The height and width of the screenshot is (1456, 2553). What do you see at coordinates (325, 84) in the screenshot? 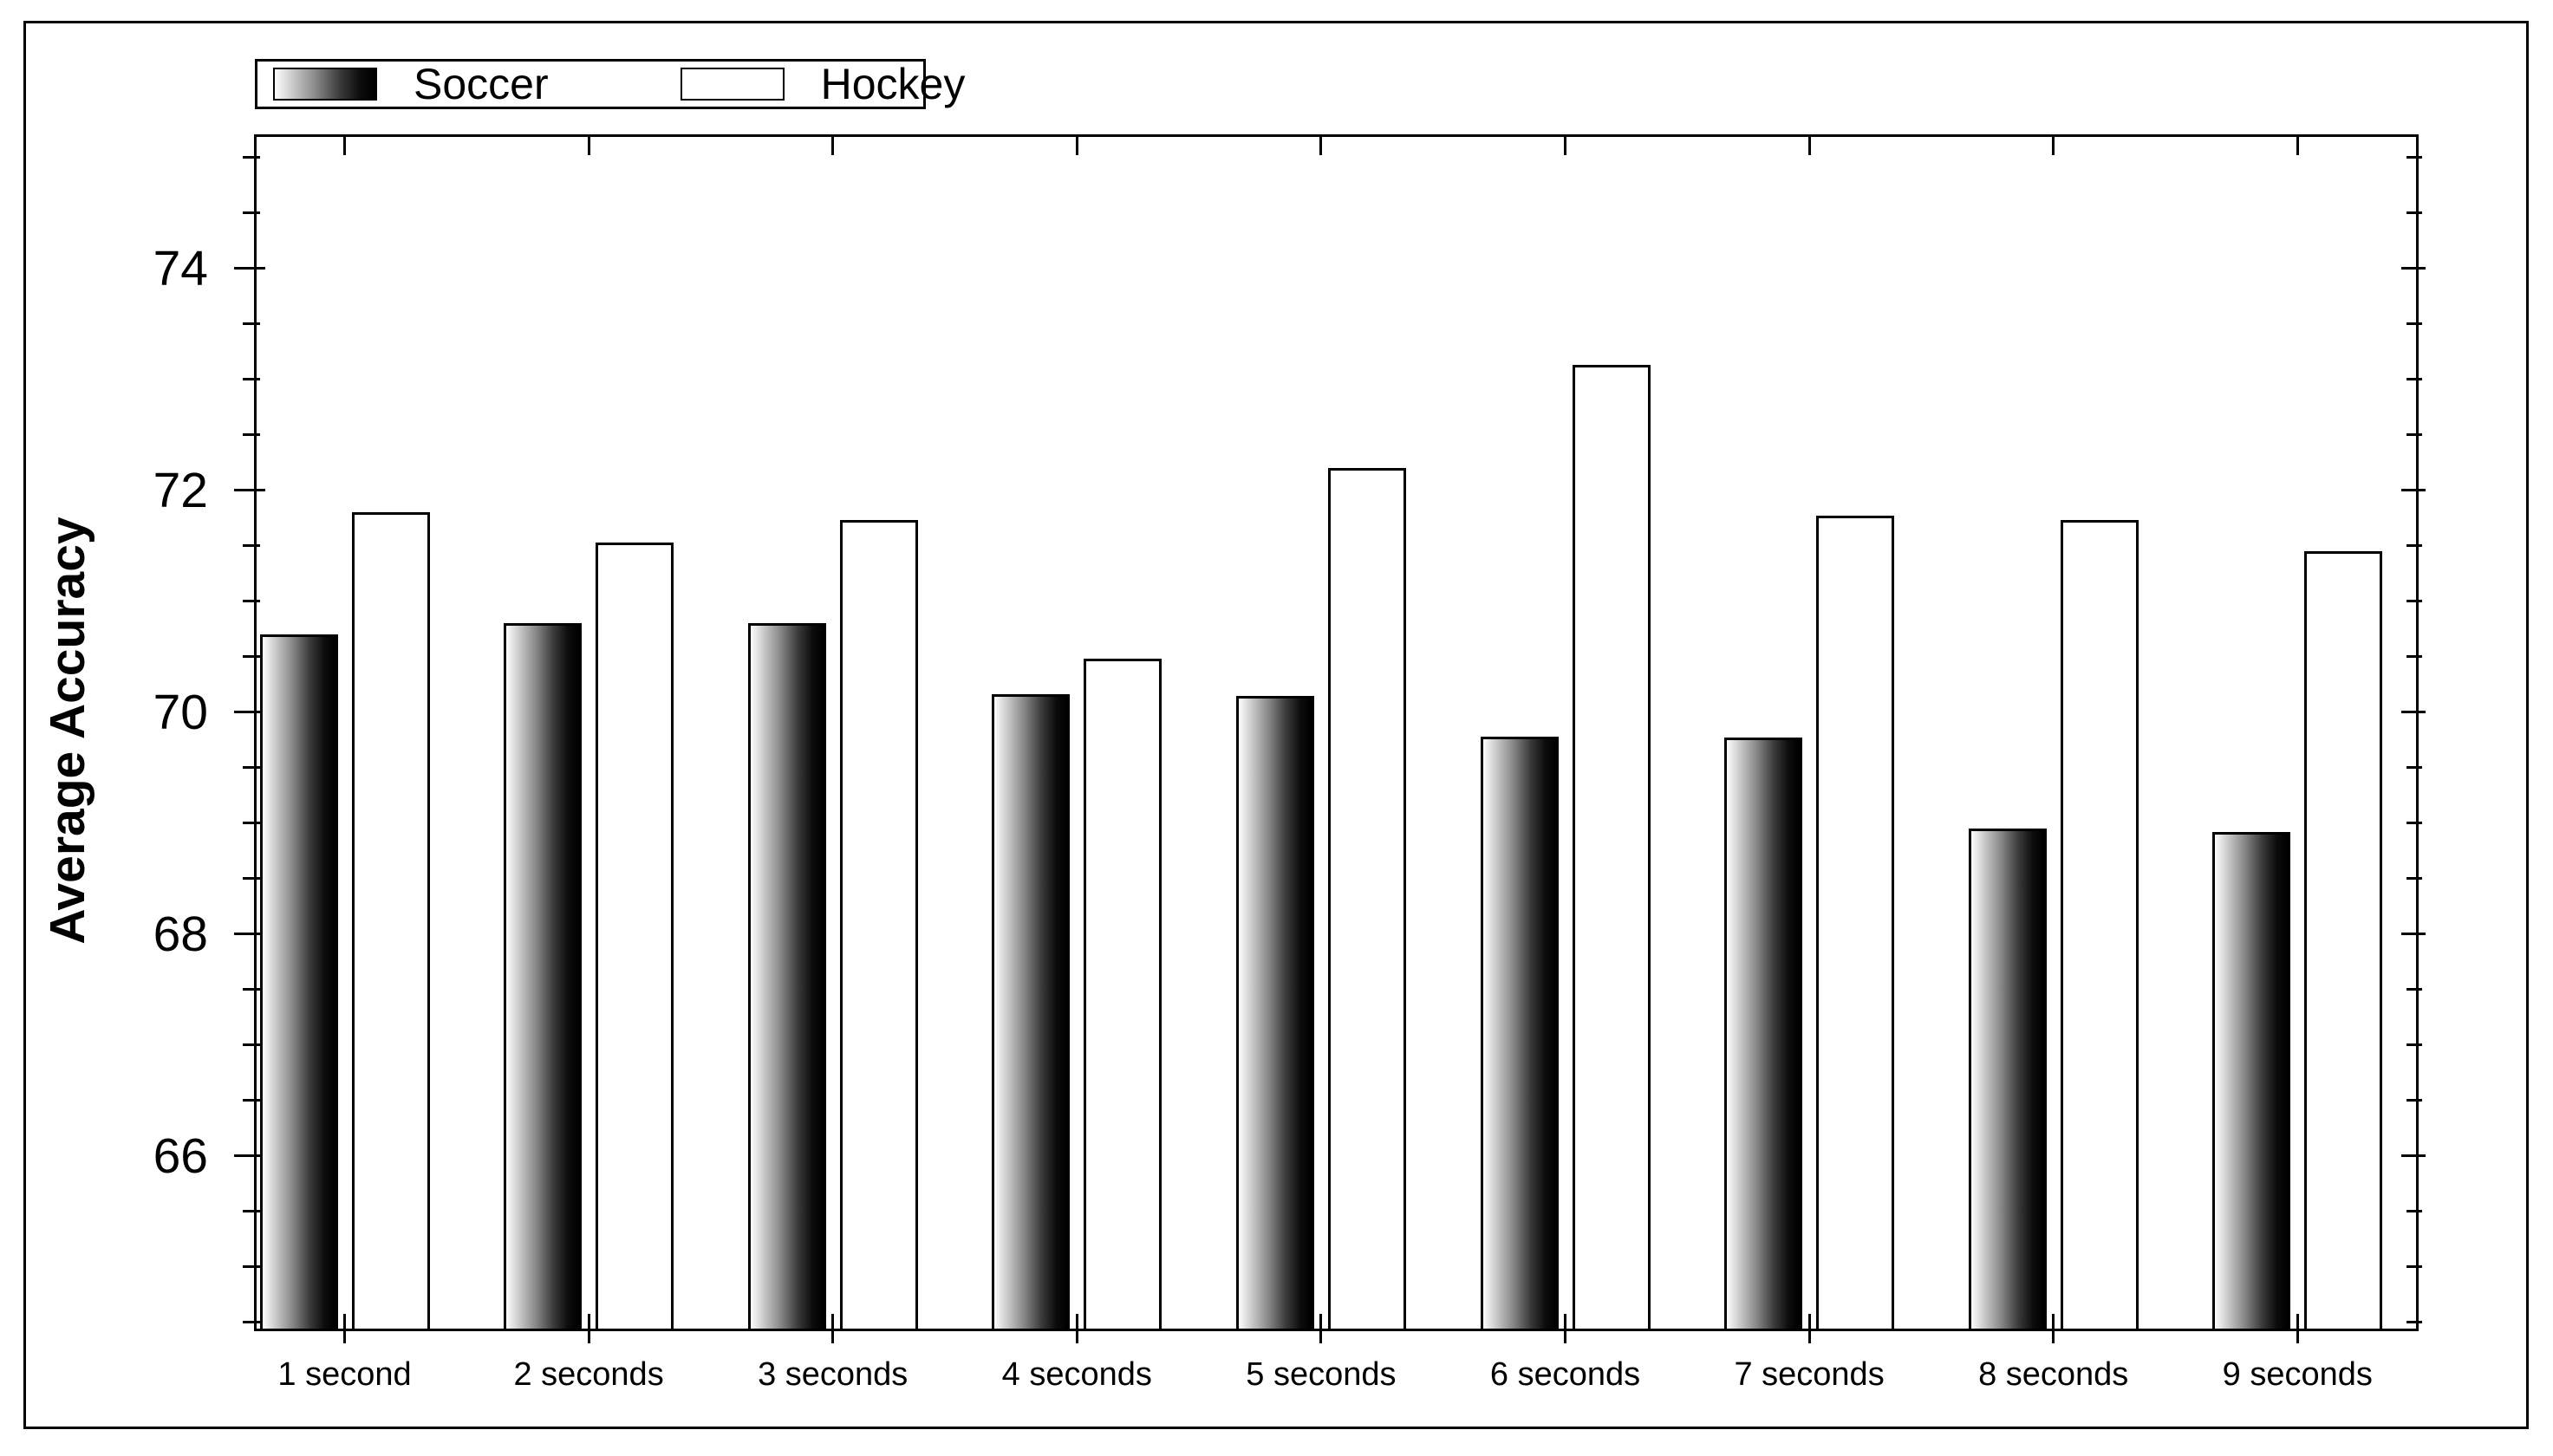
I see `legend-swatch-soccer` at bounding box center [325, 84].